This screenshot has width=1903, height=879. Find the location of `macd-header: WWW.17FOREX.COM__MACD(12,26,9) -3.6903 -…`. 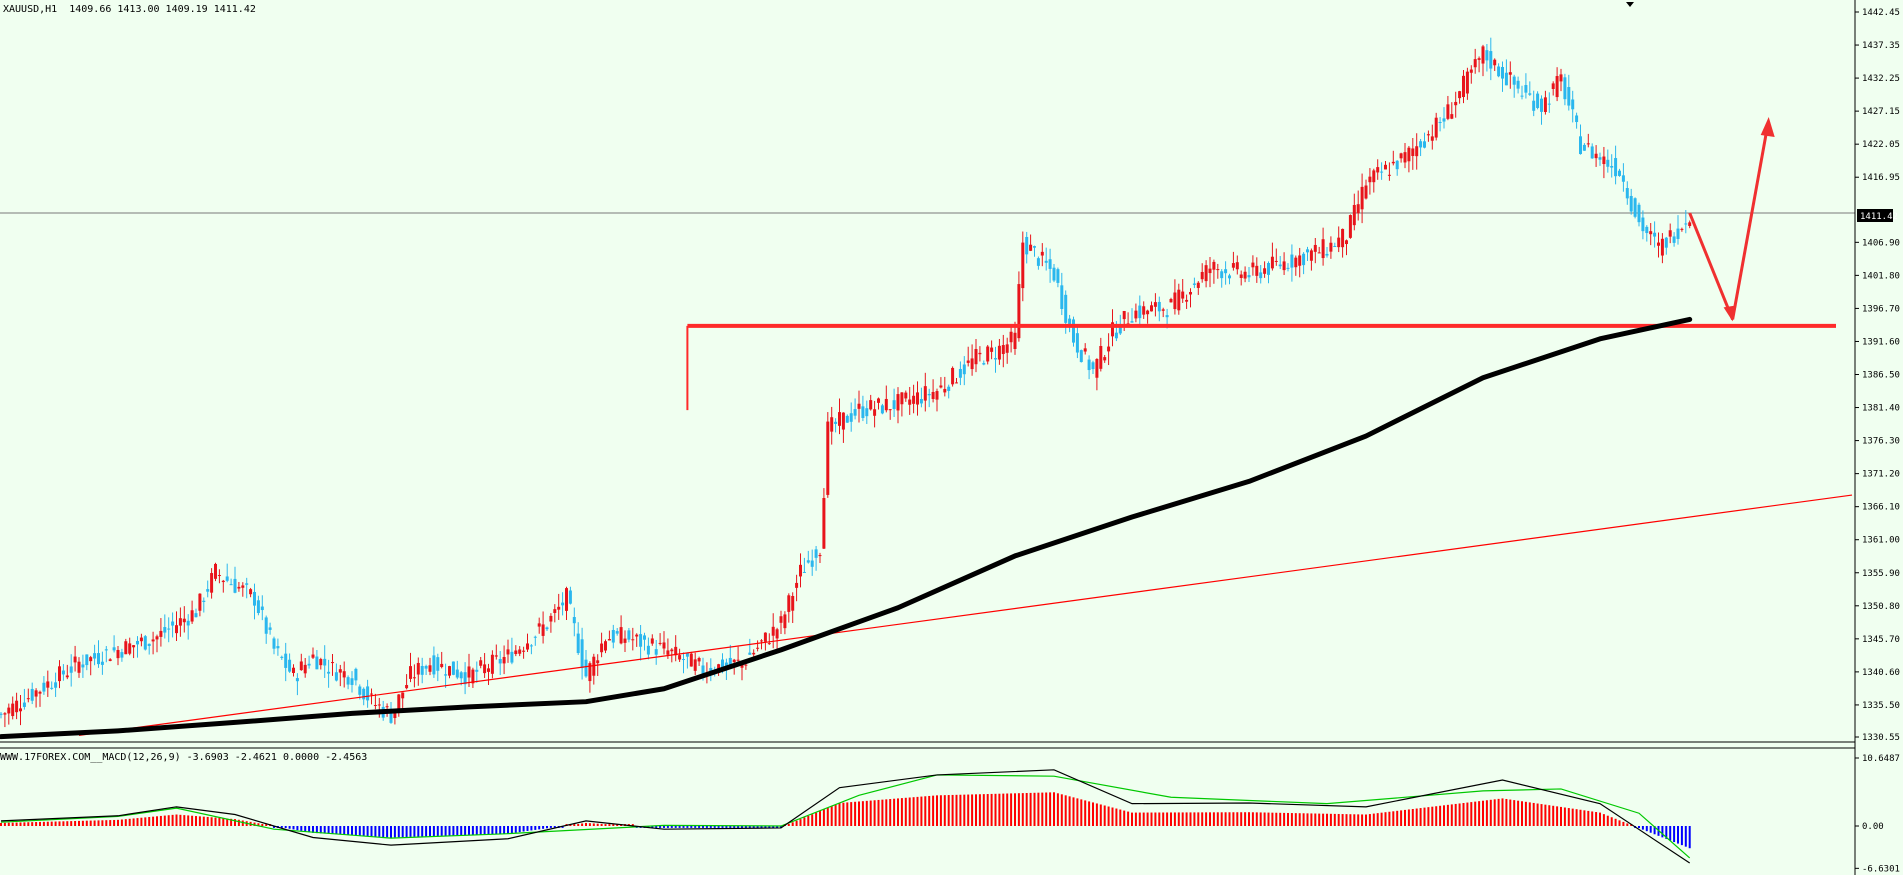

macd-header: WWW.17FOREX.COM__MACD(12,26,9) -3.6903 -… is located at coordinates (183, 757).